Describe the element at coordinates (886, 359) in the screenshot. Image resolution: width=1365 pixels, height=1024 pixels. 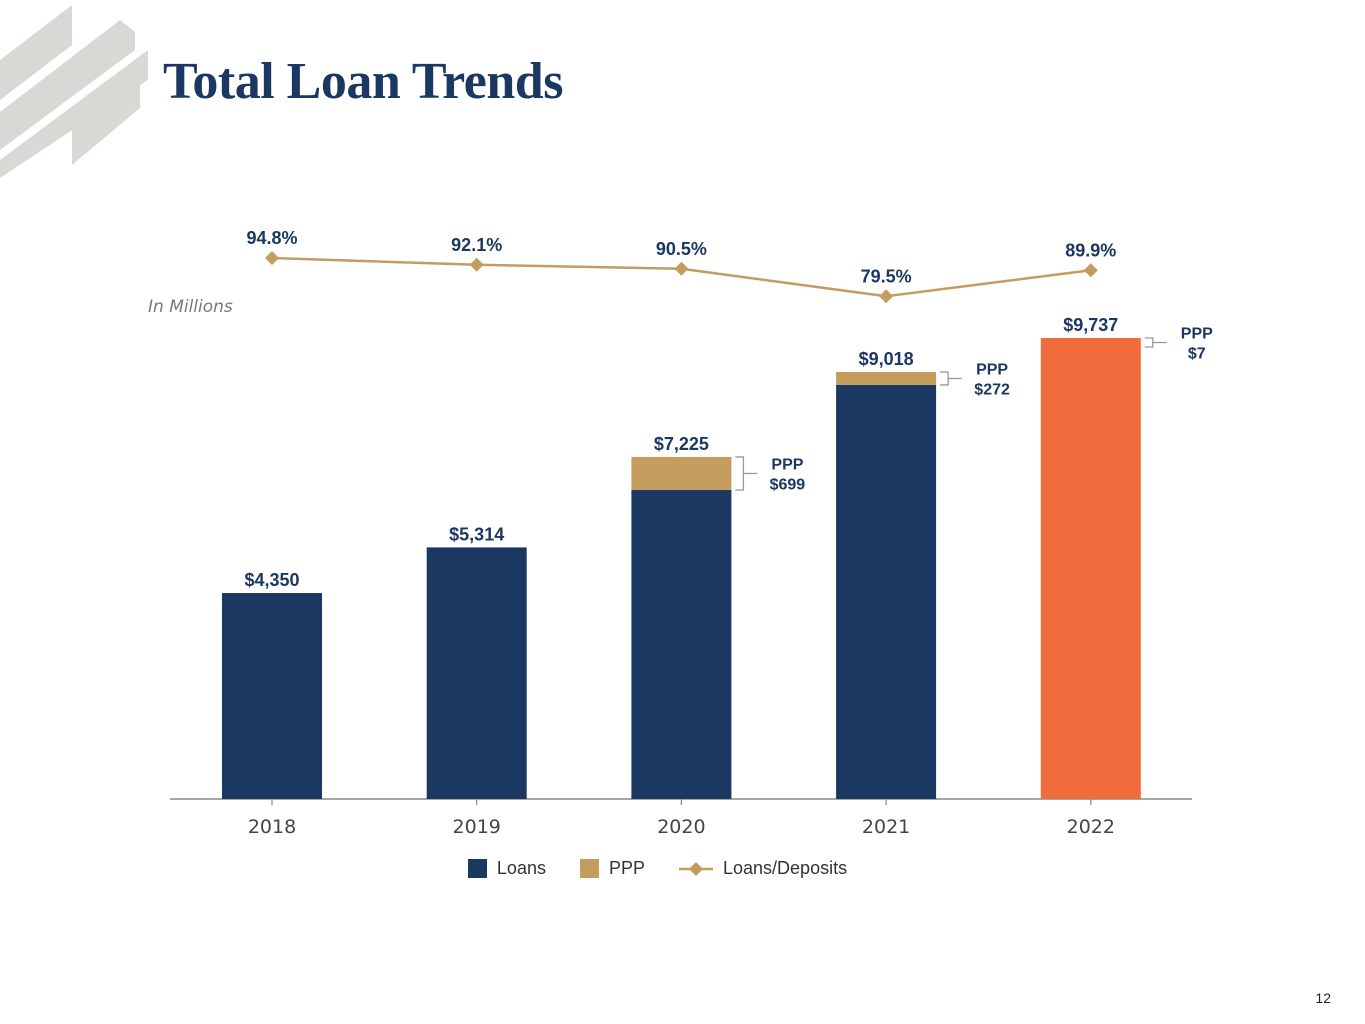
I see `bar-total-label-2021: $9,018` at that location.